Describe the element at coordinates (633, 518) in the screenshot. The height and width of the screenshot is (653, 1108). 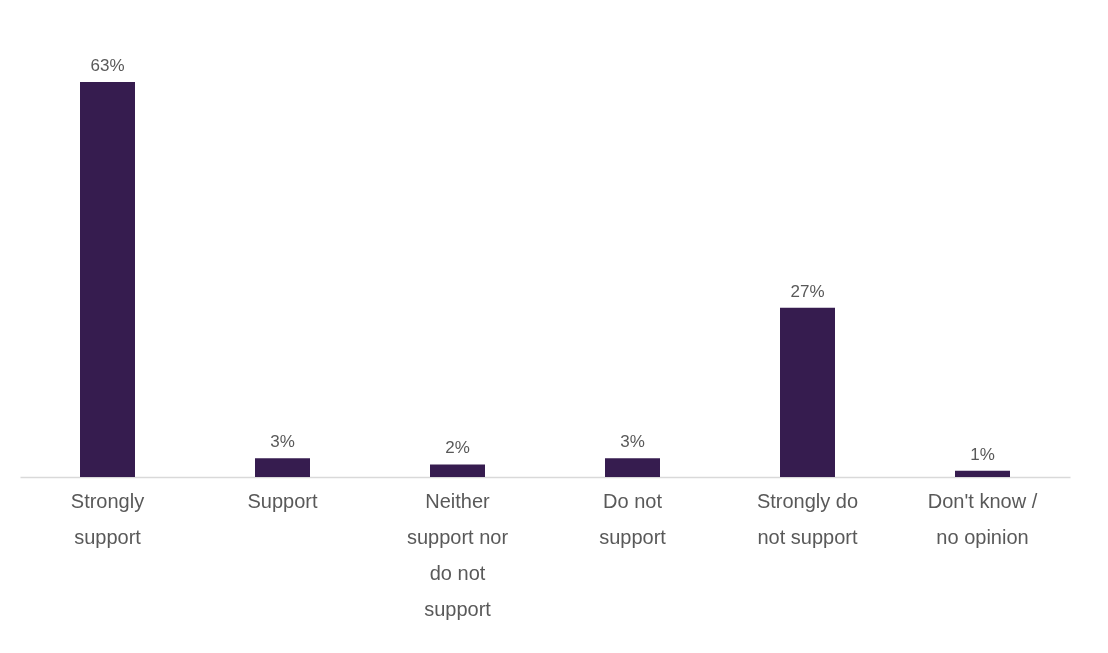
I see `x-tick-label: Do not support` at that location.